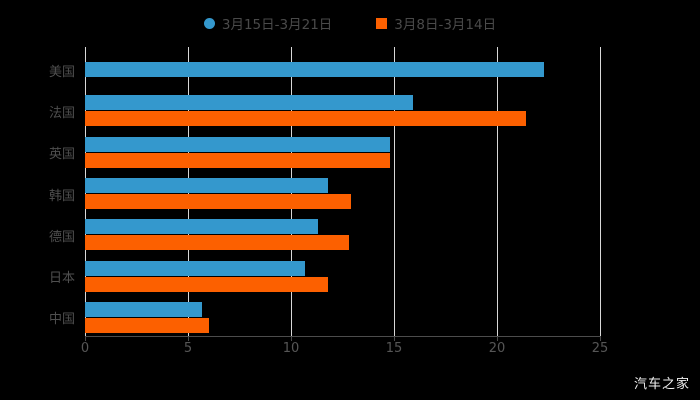 The image size is (700, 400). I want to click on x-tick-label-15: 15, so click(394, 348).